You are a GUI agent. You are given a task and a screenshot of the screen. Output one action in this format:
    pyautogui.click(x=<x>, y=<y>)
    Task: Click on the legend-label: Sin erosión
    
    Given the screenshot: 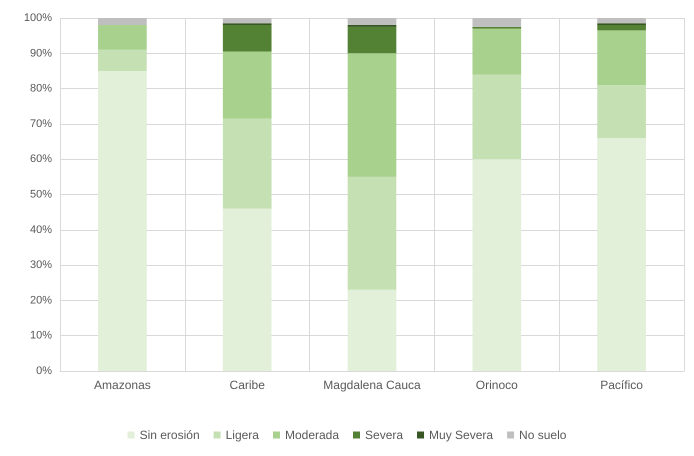 What is the action you would take?
    pyautogui.click(x=170, y=435)
    